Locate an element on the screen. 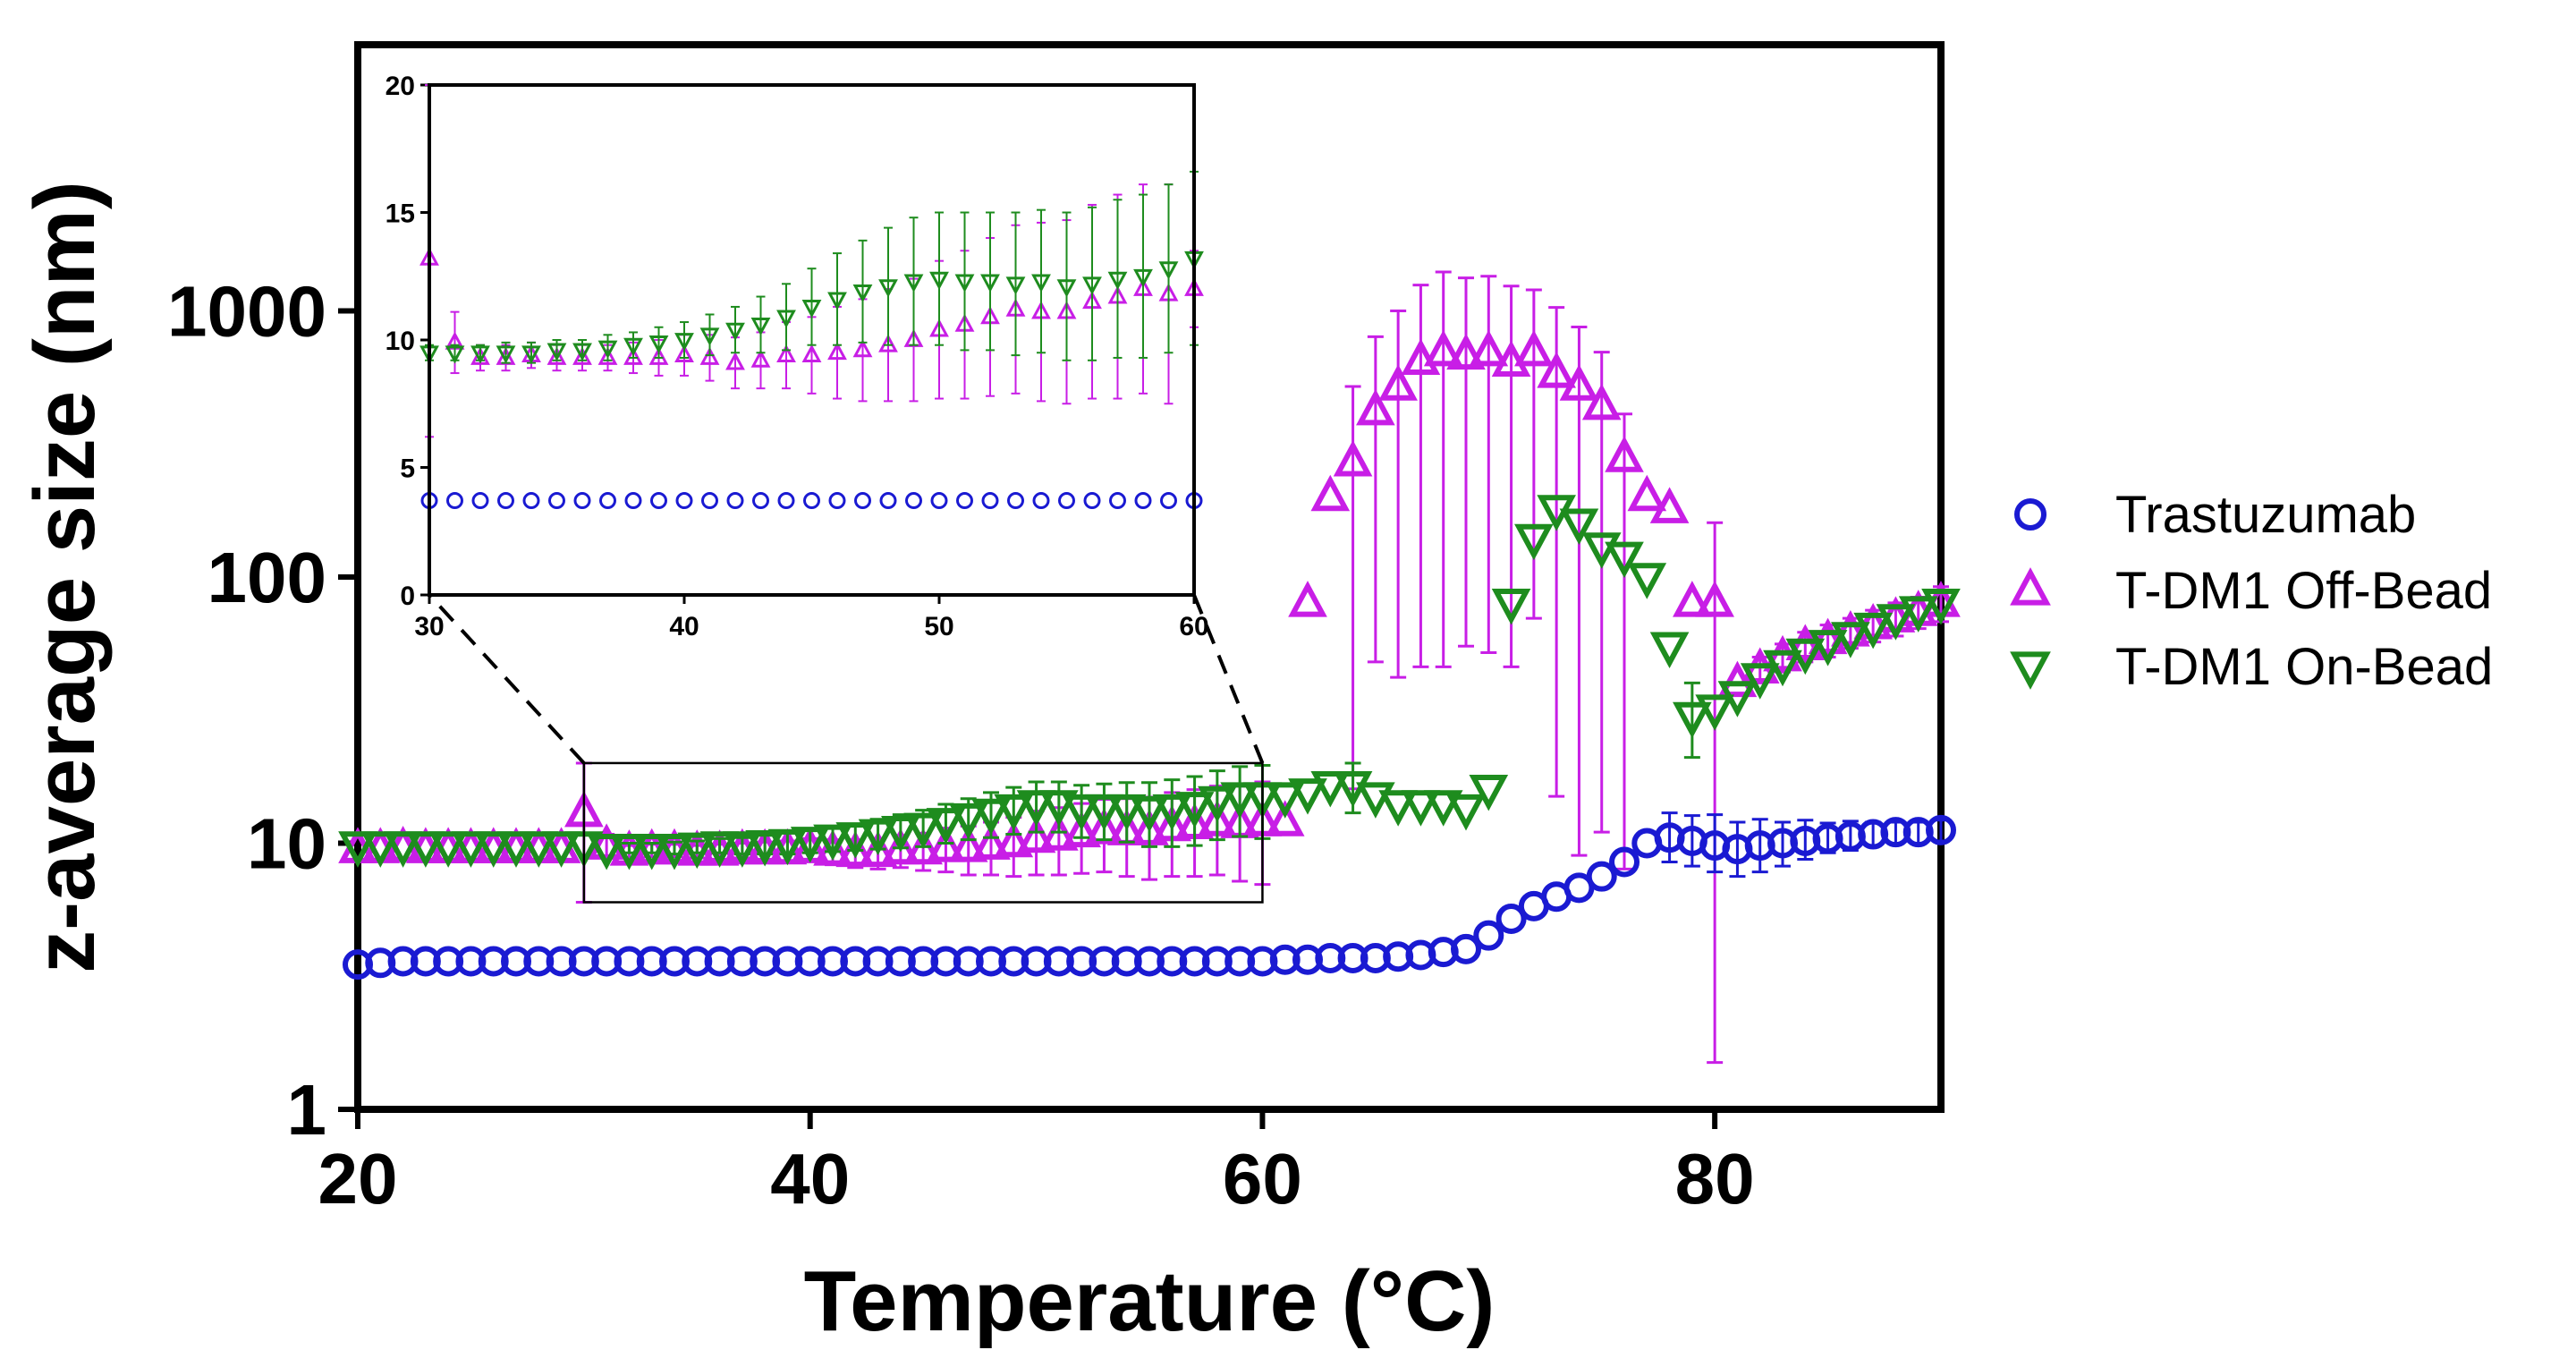  zoom-connector-left is located at coordinates (507, 679).